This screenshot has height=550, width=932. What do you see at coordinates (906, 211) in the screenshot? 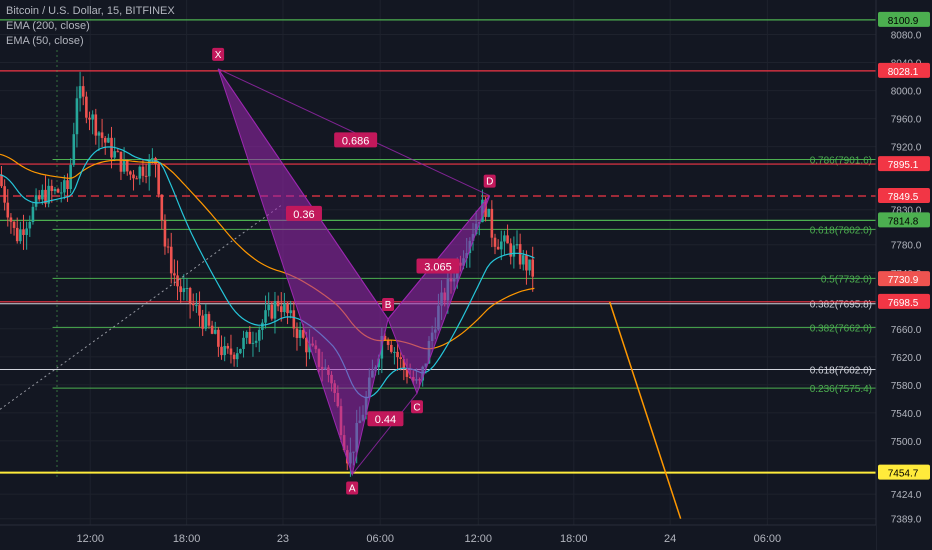
I see `price-tick-label: 7830.0` at bounding box center [906, 211].